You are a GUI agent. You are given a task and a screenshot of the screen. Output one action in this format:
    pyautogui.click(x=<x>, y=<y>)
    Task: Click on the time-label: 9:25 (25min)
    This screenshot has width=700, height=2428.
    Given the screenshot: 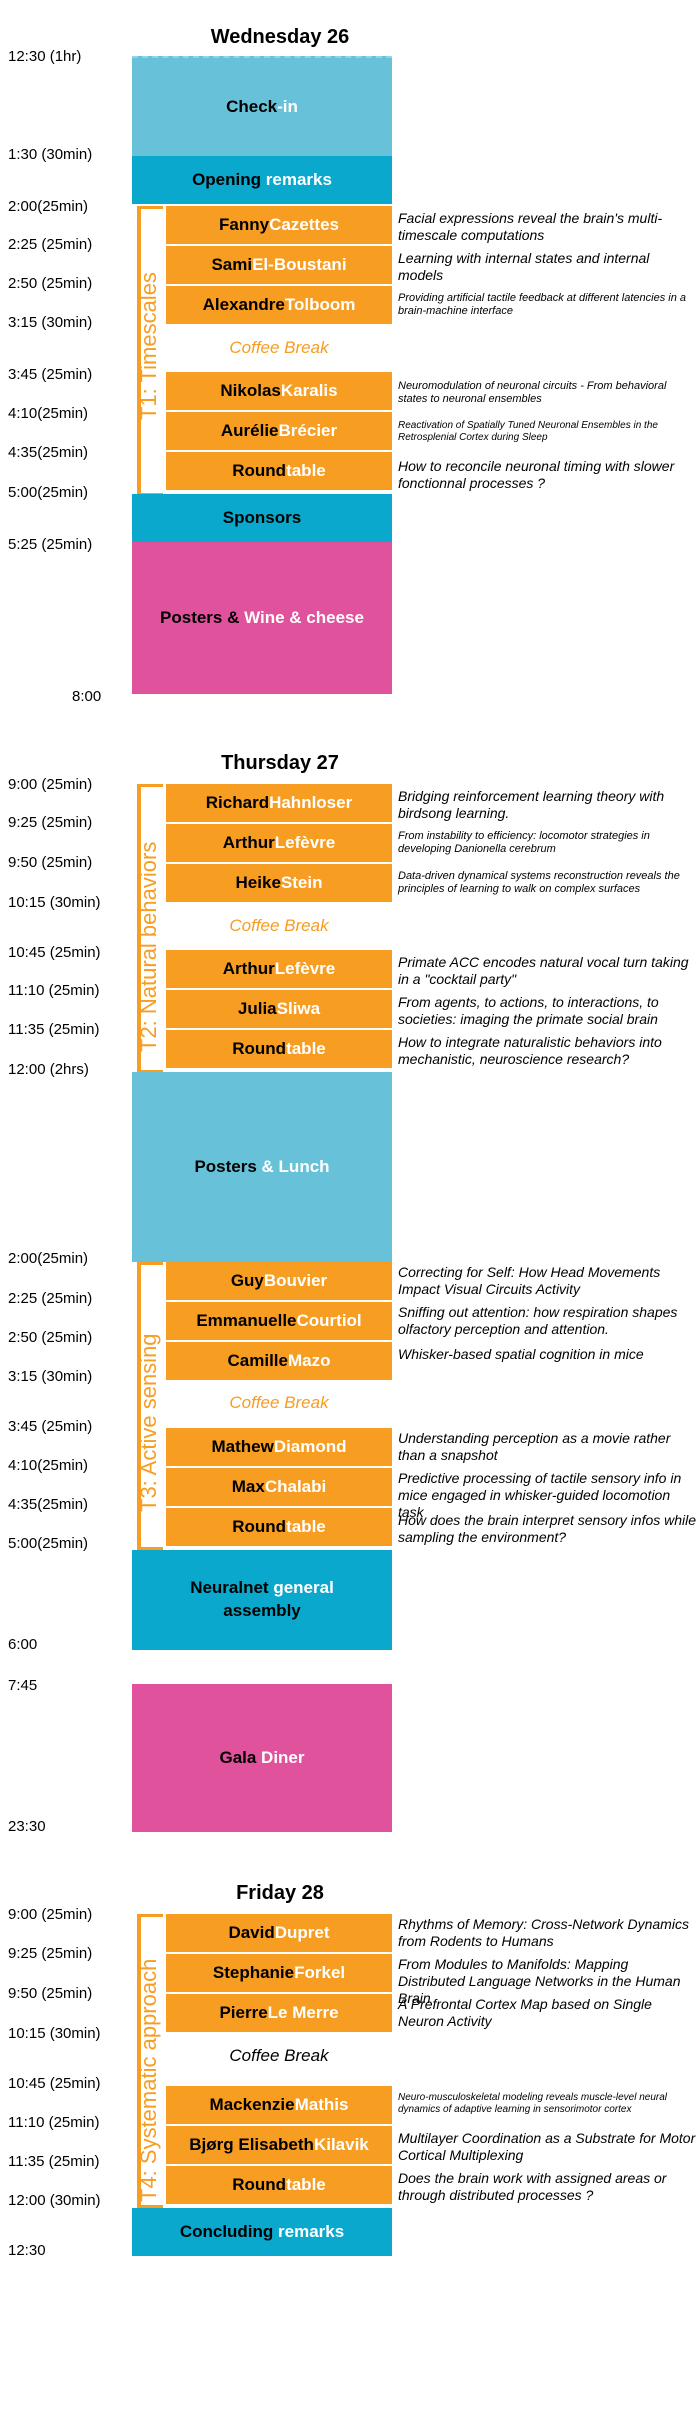 What is the action you would take?
    pyautogui.click(x=50, y=1953)
    